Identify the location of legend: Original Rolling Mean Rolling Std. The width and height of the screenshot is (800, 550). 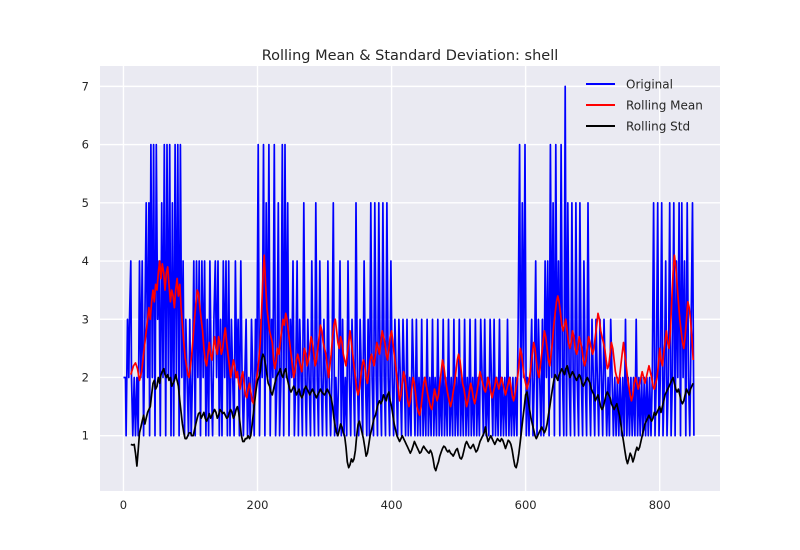
(644, 106).